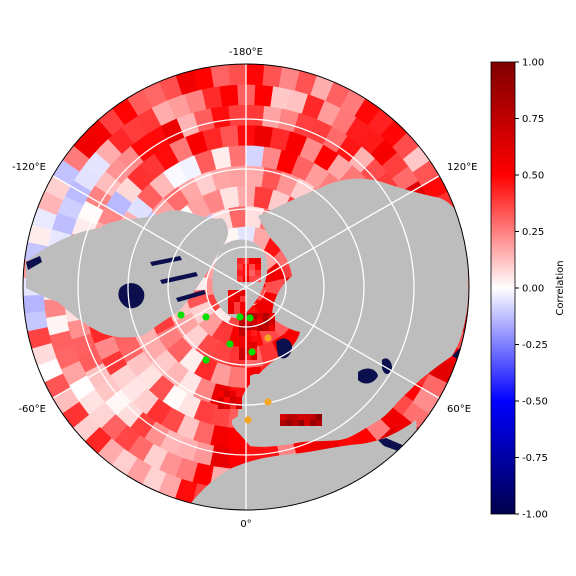  I want to click on colorbar-gradient, so click(503, 288).